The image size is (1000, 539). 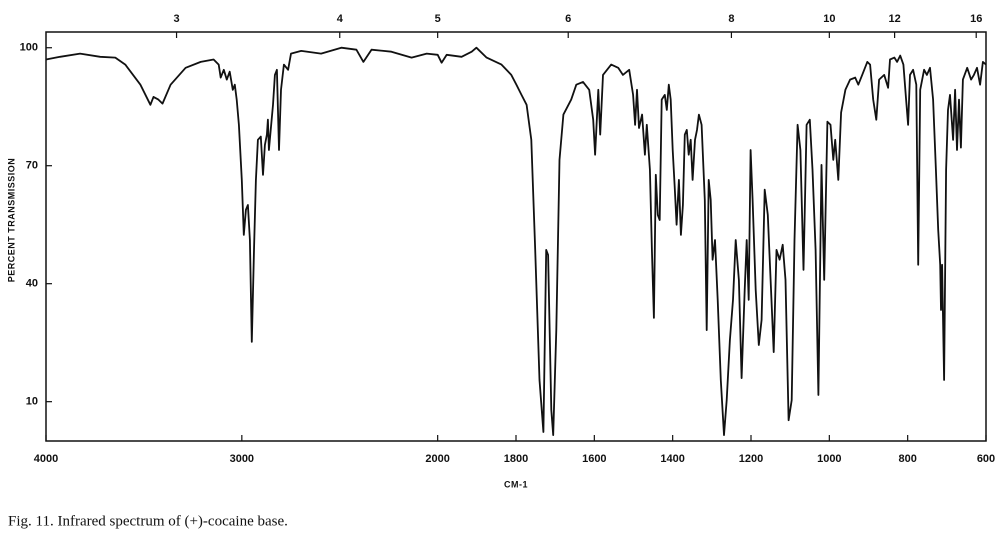 What do you see at coordinates (672, 459) in the screenshot?
I see `x-tick-label: 1400` at bounding box center [672, 459].